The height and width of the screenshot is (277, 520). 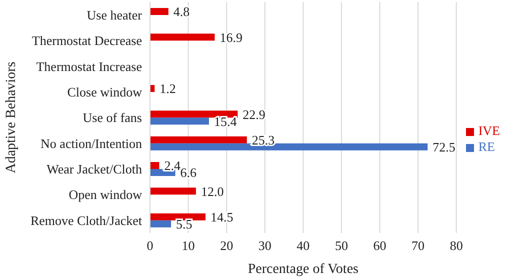 What do you see at coordinates (444, 146) in the screenshot?
I see `data-label: 72.5` at bounding box center [444, 146].